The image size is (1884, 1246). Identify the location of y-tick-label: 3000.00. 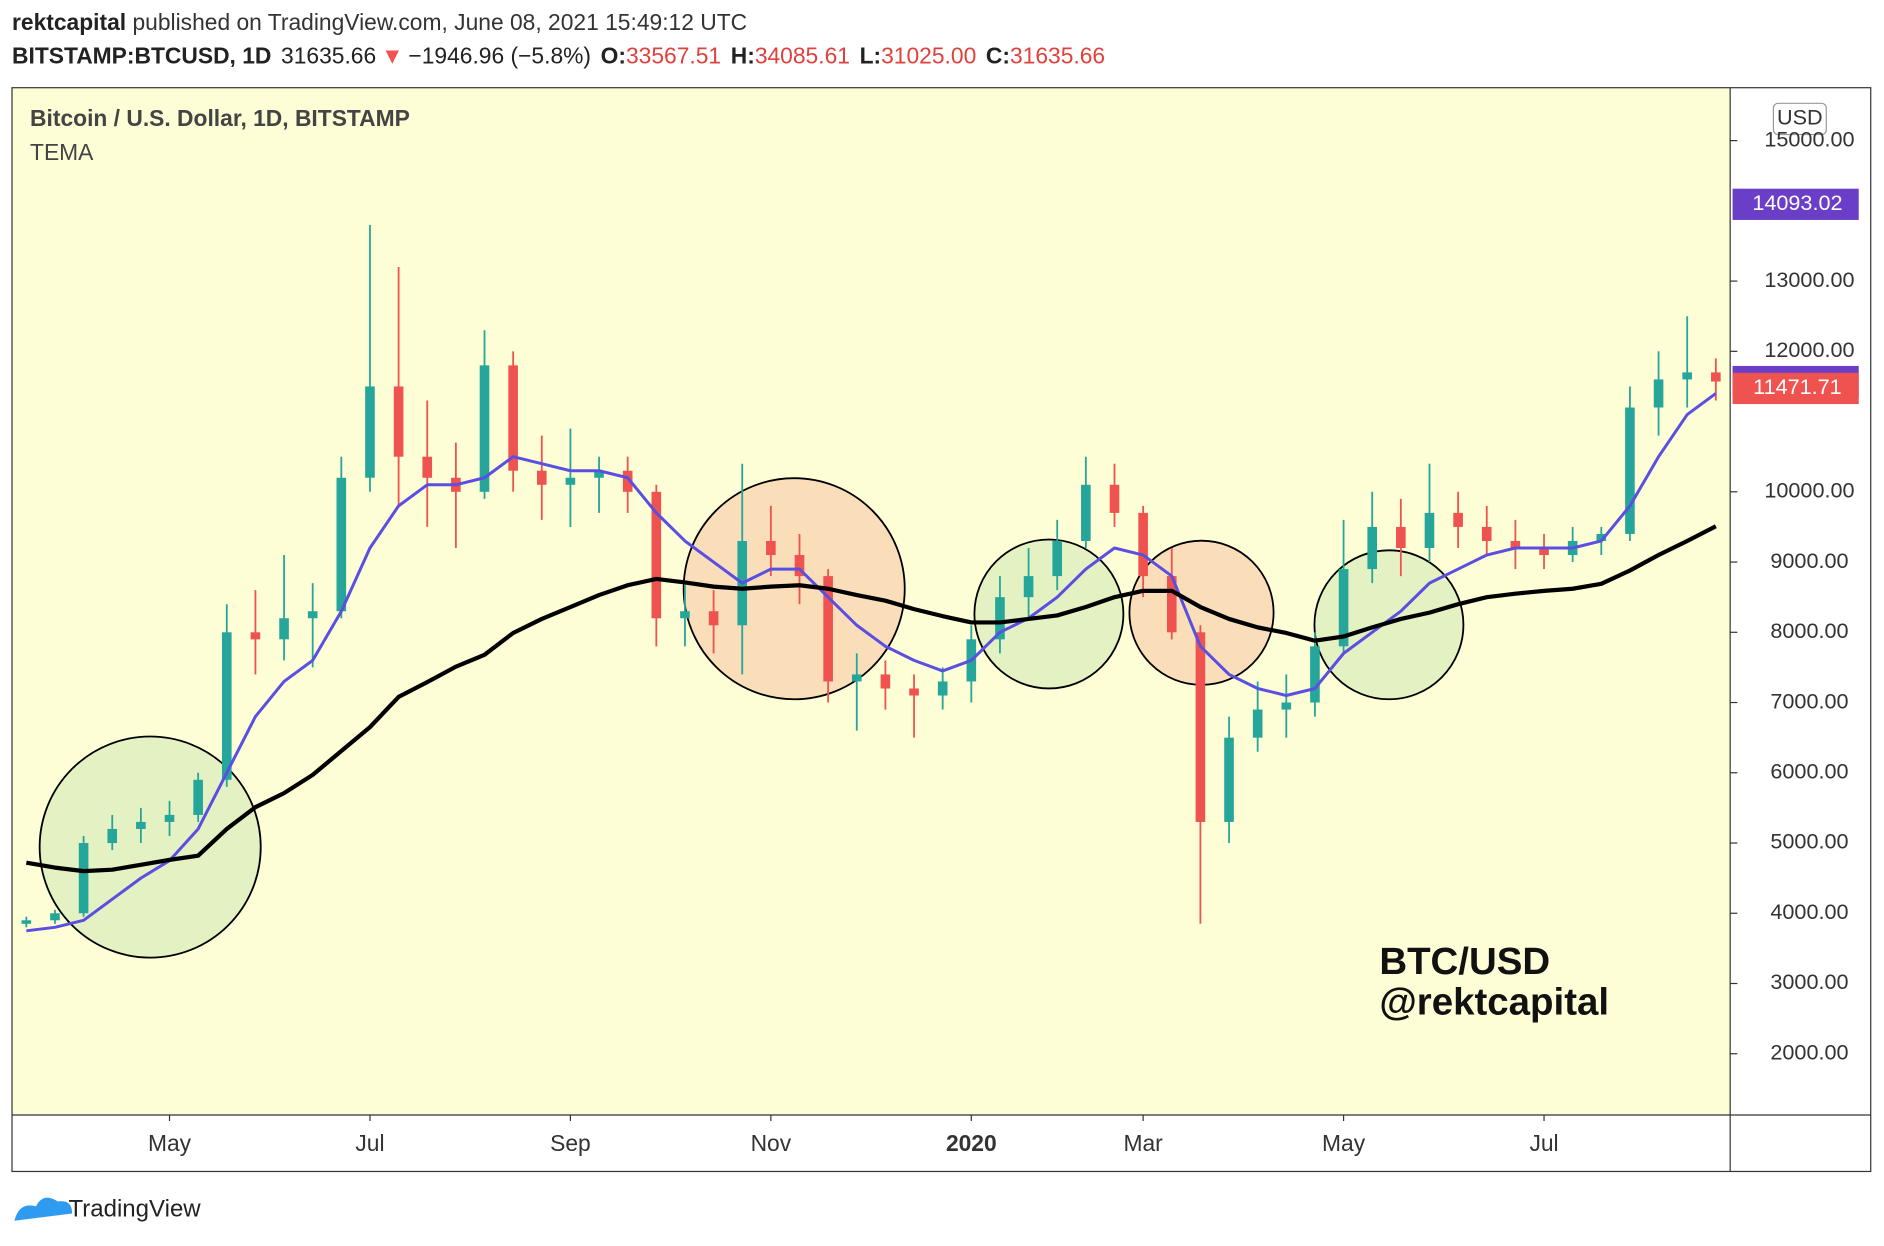
(1809, 981).